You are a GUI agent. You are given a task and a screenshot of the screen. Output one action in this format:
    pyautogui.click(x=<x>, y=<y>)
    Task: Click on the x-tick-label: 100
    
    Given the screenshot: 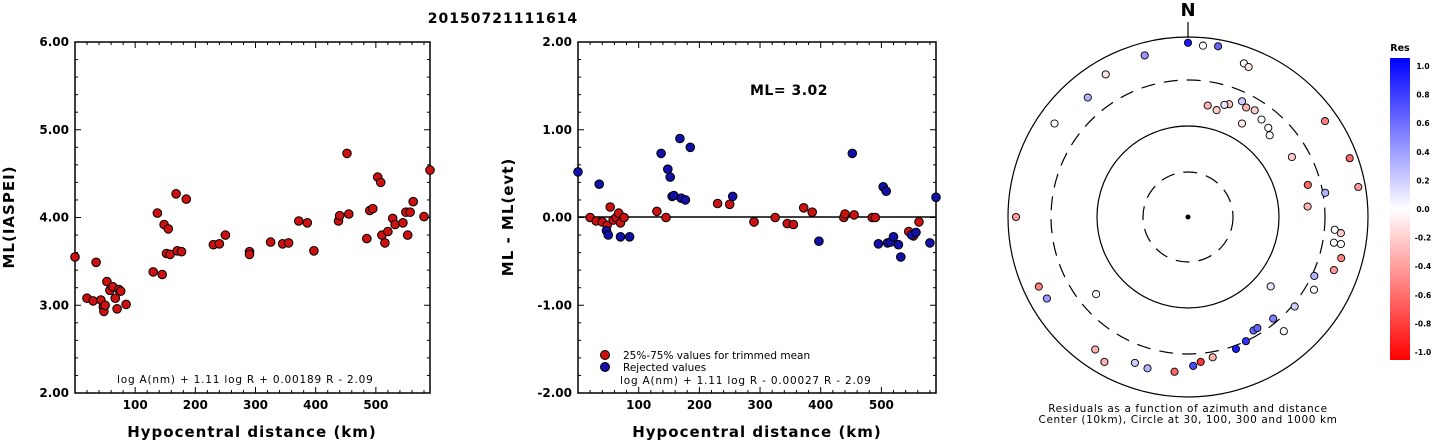 What is the action you would take?
    pyautogui.click(x=135, y=405)
    